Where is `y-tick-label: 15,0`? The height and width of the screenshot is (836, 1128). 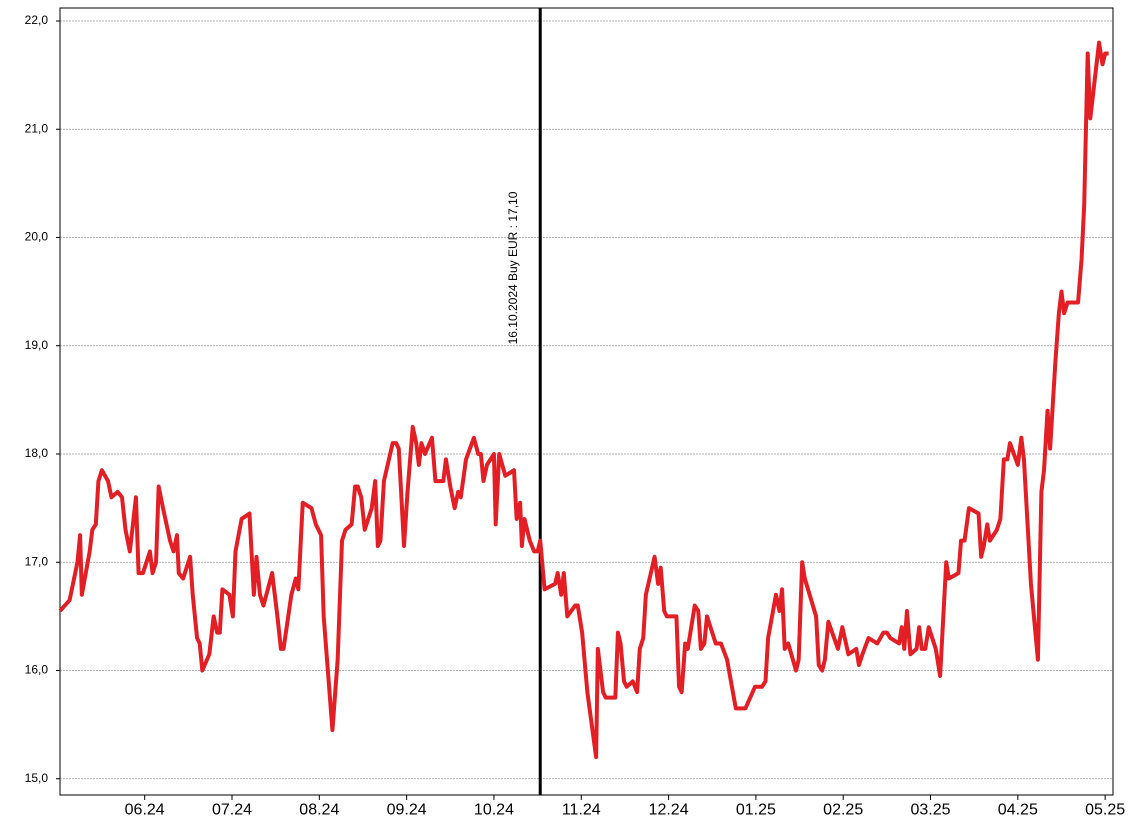
y-tick-label: 15,0 is located at coordinates (37, 778).